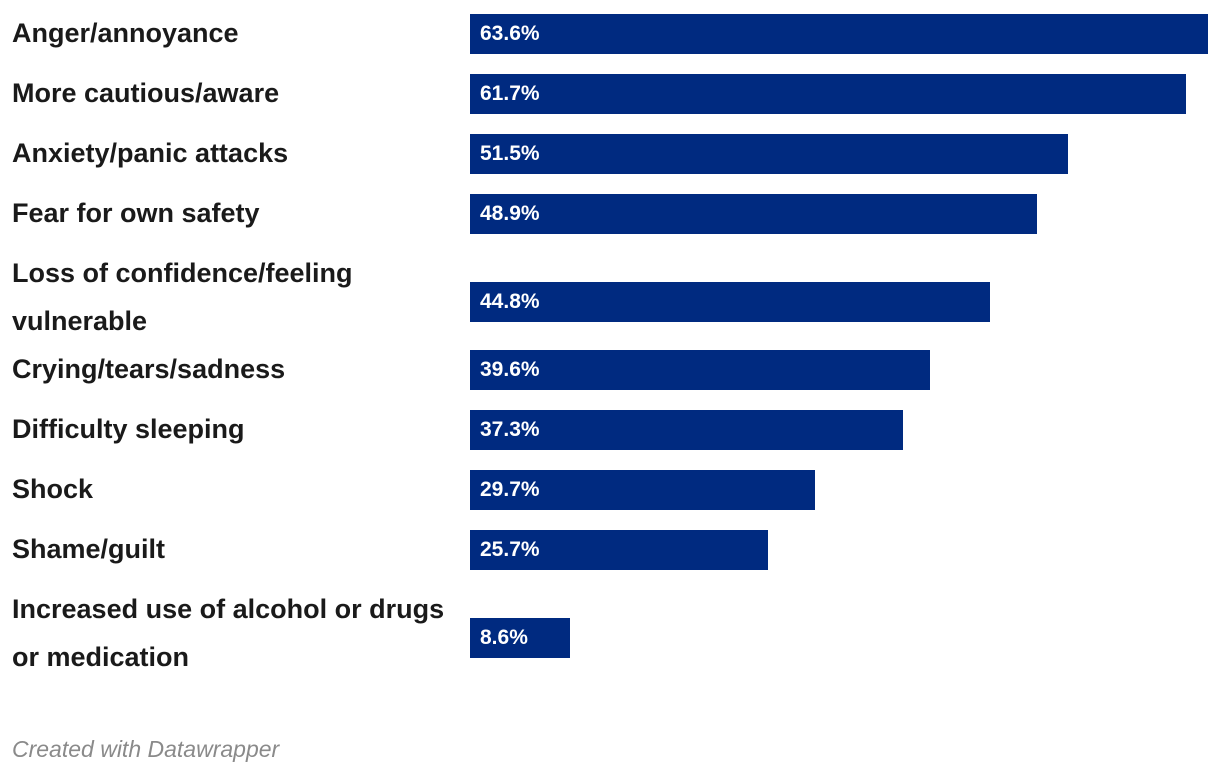 This screenshot has height=780, width=1220. What do you see at coordinates (510, 549) in the screenshot?
I see `bar-value-label: 25.7%` at bounding box center [510, 549].